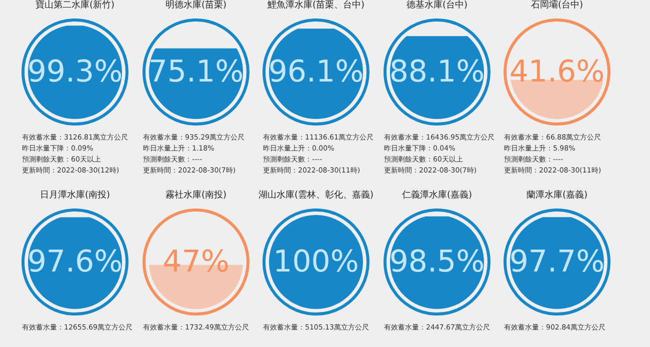 The width and height of the screenshot is (650, 347). I want to click on text: 日月潭水庫(南投), so click(75, 195).